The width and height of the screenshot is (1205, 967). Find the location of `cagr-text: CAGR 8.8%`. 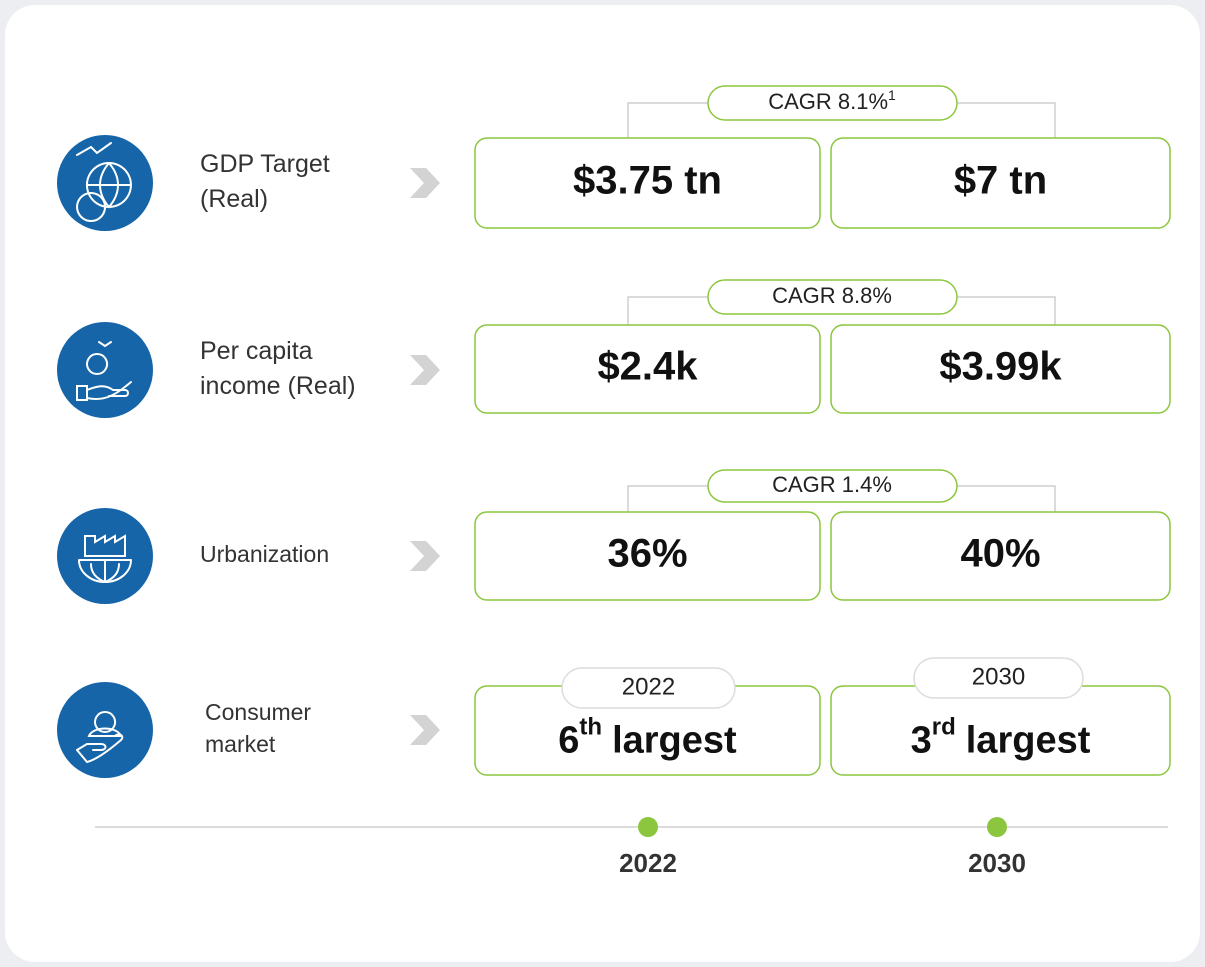

cagr-text: CAGR 8.8% is located at coordinates (832, 295).